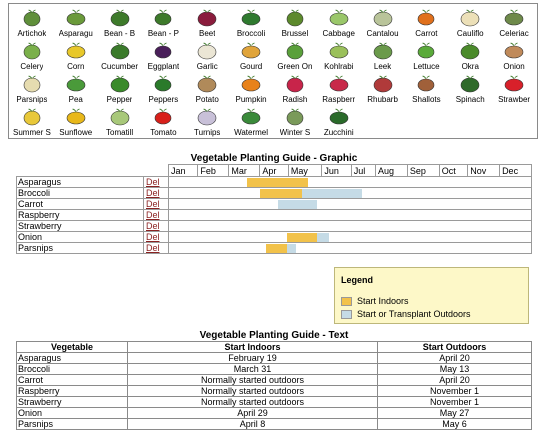 The width and height of the screenshot is (547, 446). Describe the element at coordinates (383, 22) in the screenshot. I see `vegetable-button: Cantalou` at that location.